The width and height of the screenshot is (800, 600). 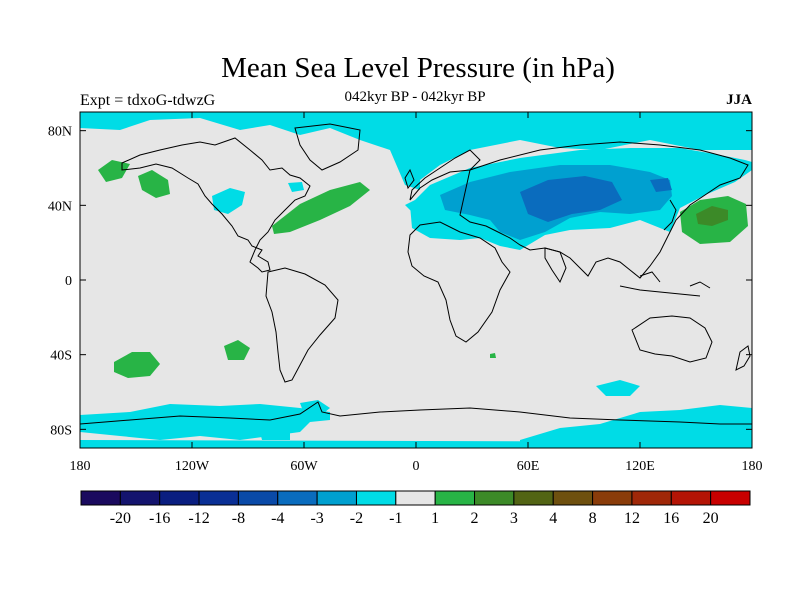 What do you see at coordinates (327, 147) in the screenshot?
I see `coastline-greenland` at bounding box center [327, 147].